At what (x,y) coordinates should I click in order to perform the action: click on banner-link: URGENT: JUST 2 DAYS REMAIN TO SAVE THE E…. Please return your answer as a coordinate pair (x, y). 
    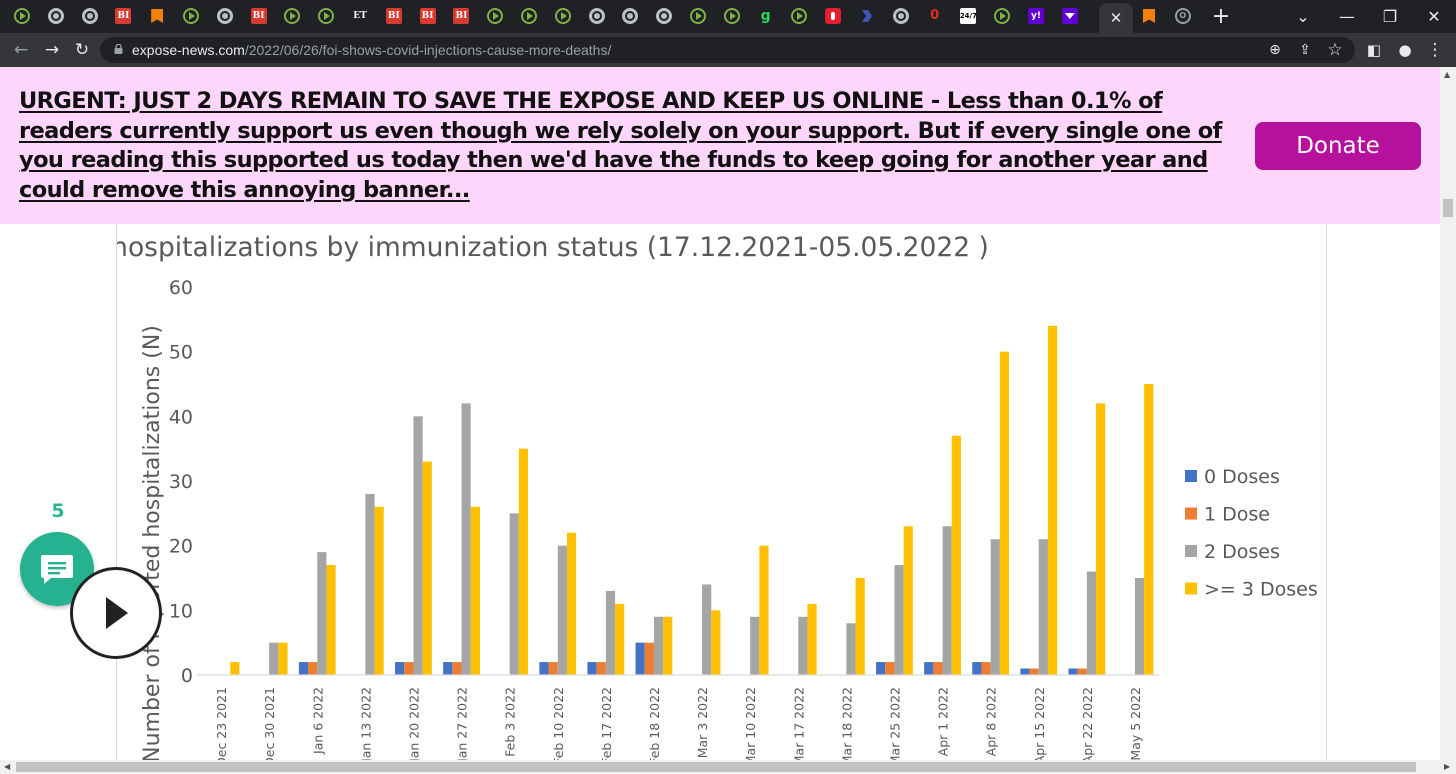
    Looking at the image, I should click on (620, 145).